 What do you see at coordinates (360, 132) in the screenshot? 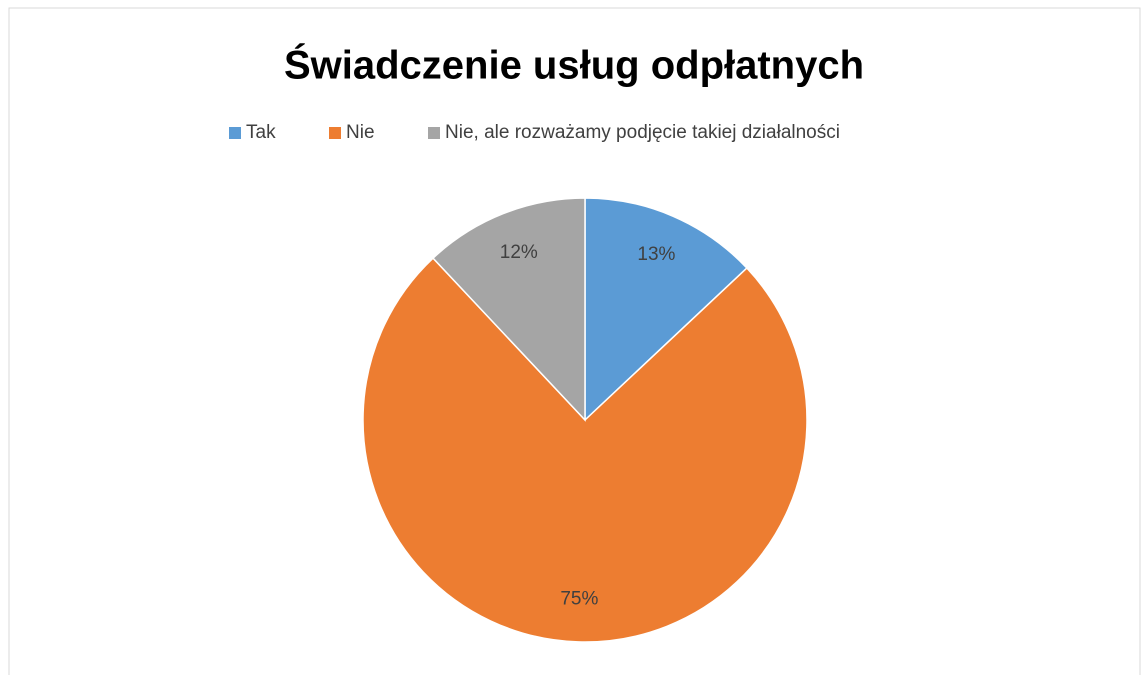
I see `legend-label: Nie` at bounding box center [360, 132].